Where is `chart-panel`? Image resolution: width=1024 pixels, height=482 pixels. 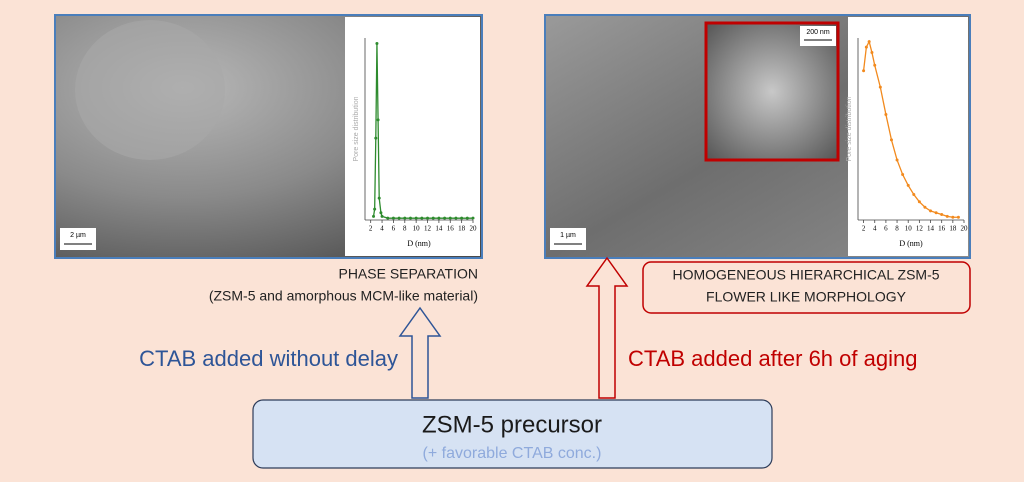 chart-panel is located at coordinates (412, 136).